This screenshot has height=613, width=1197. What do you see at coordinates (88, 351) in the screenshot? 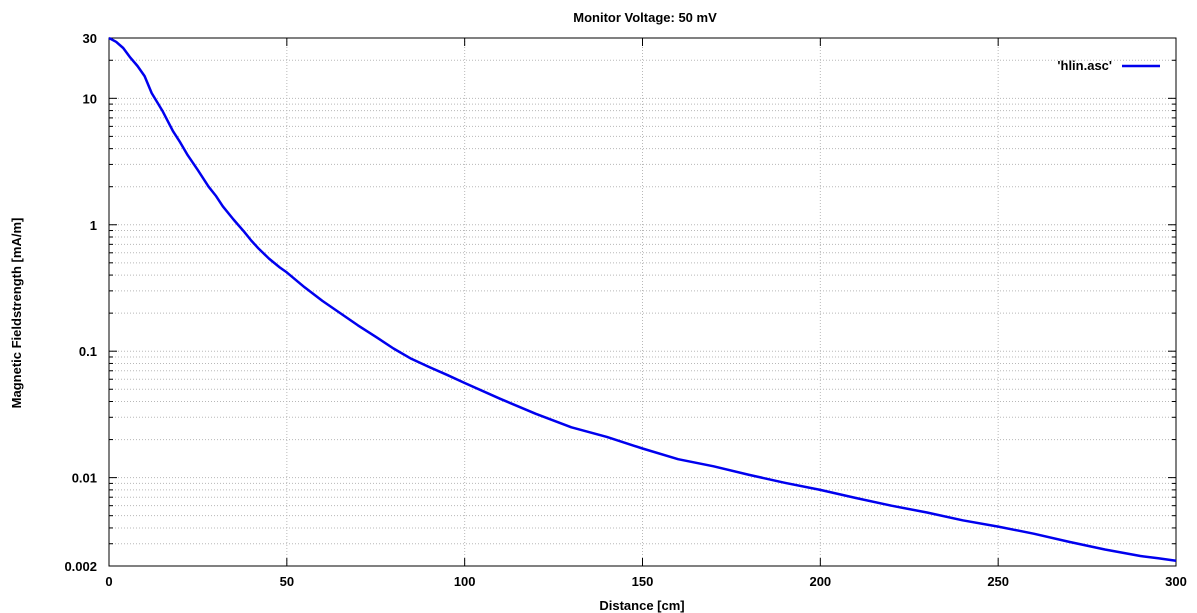
I see `y-tick-label: 0.1` at bounding box center [88, 351].